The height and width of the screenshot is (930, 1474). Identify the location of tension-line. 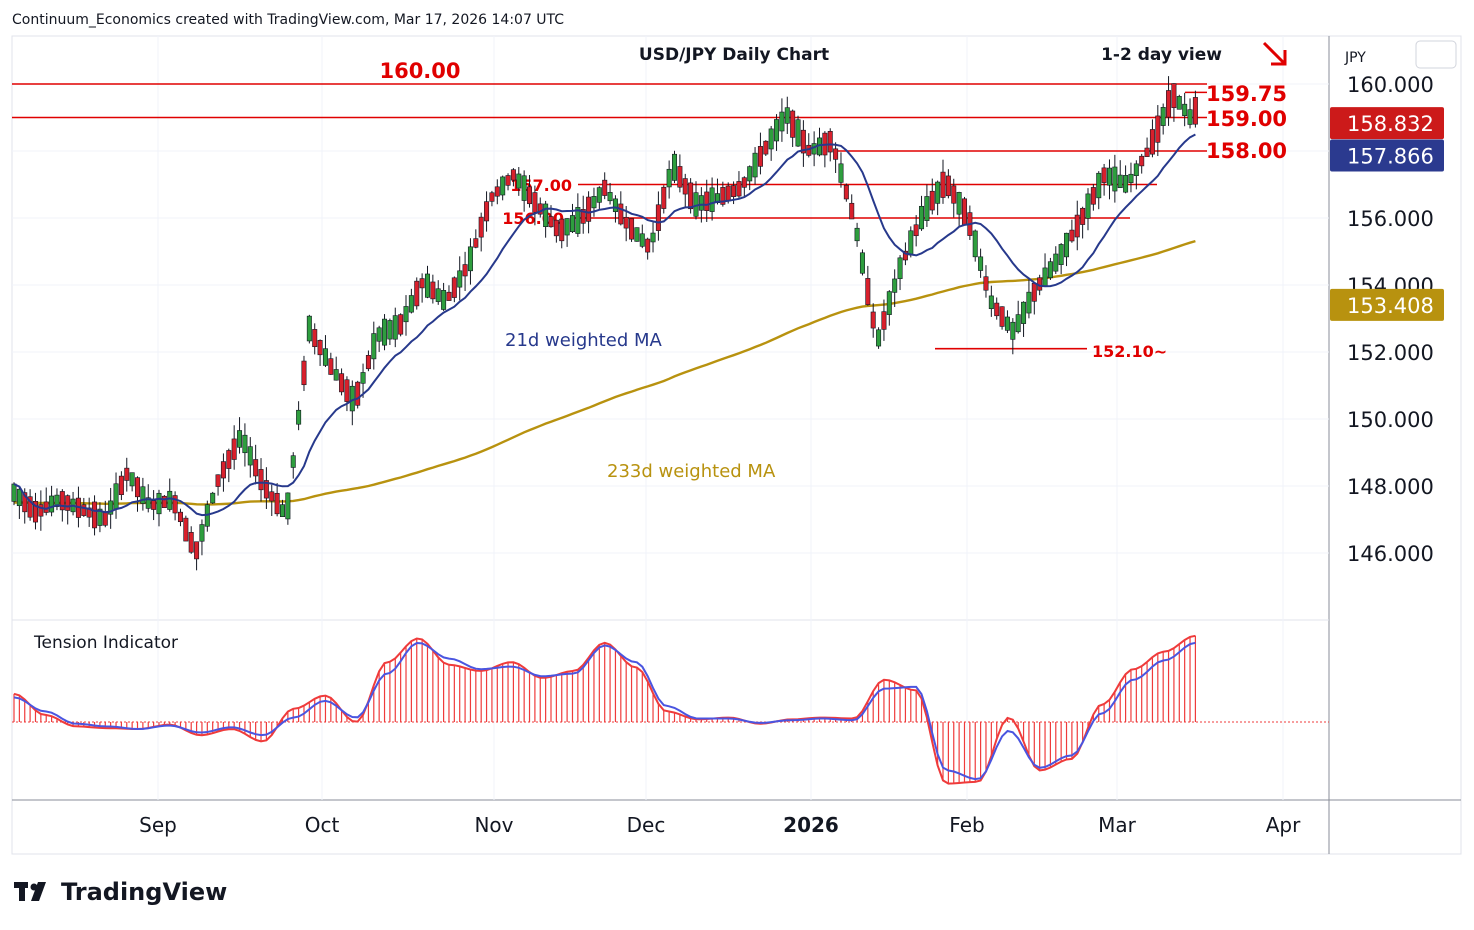
(604, 709).